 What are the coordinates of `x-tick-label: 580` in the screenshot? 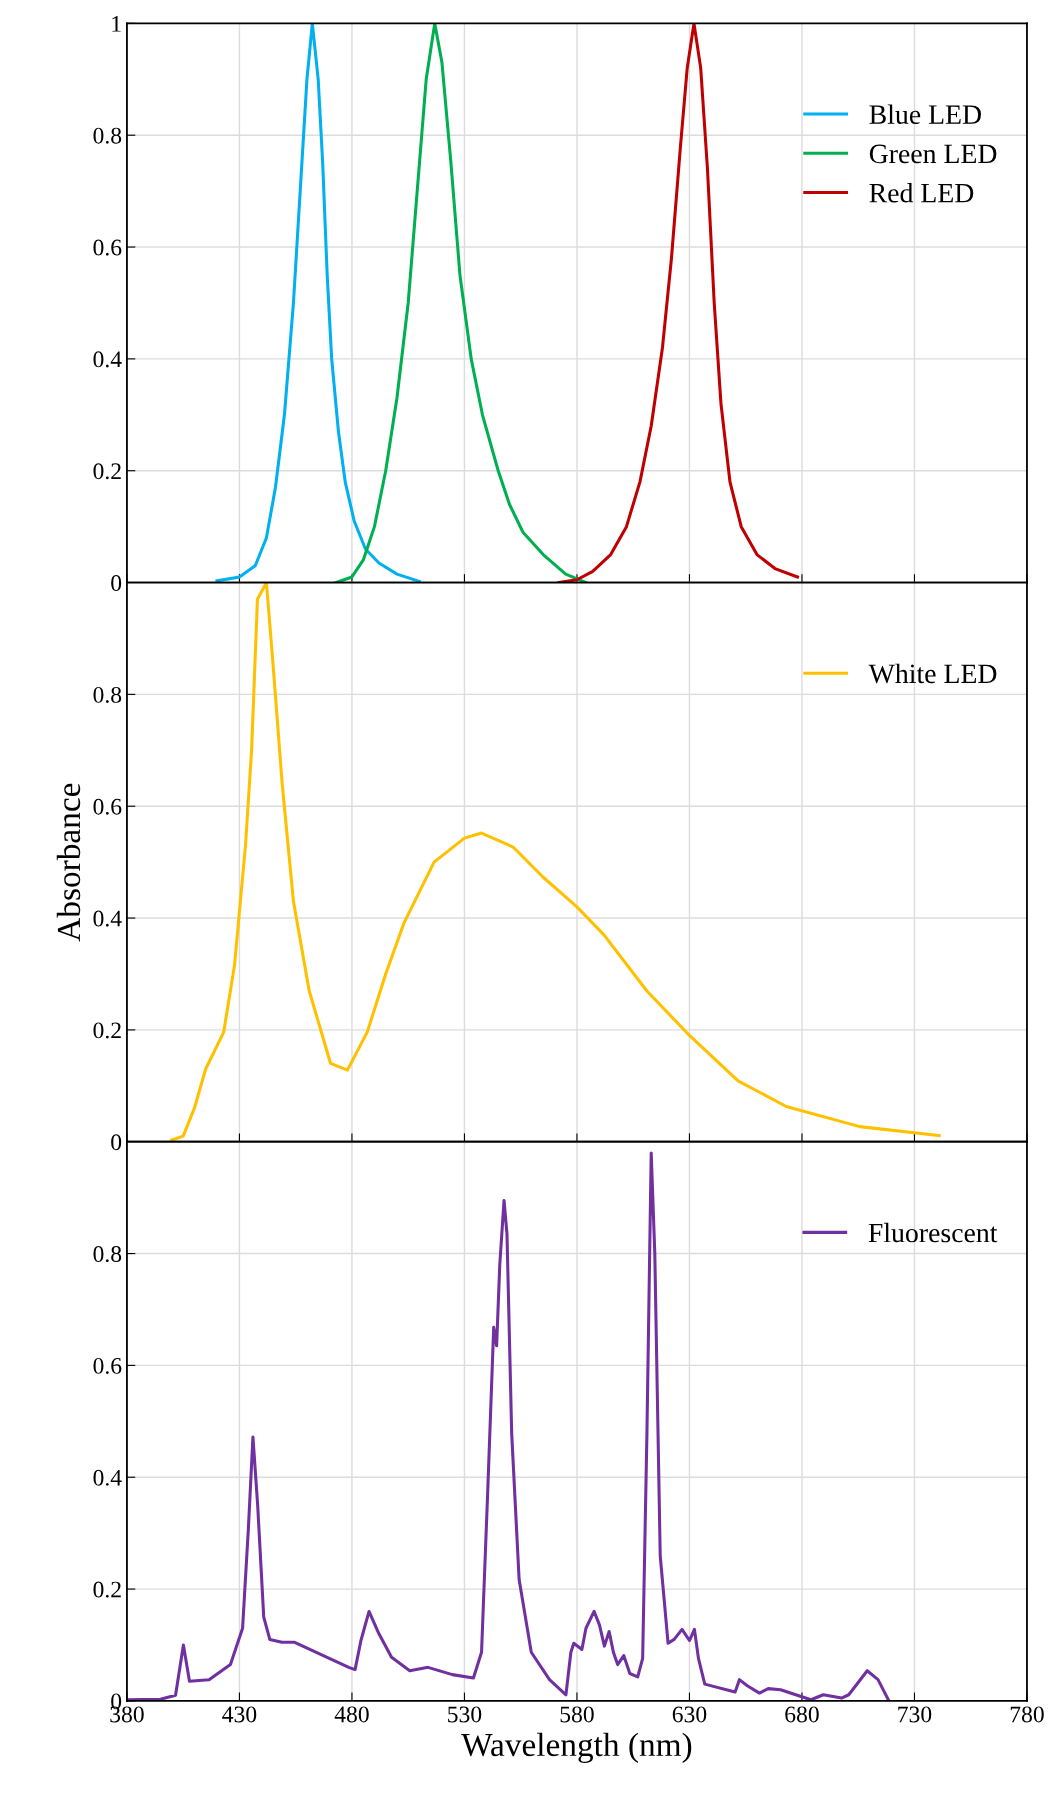 It's located at (577, 1714).